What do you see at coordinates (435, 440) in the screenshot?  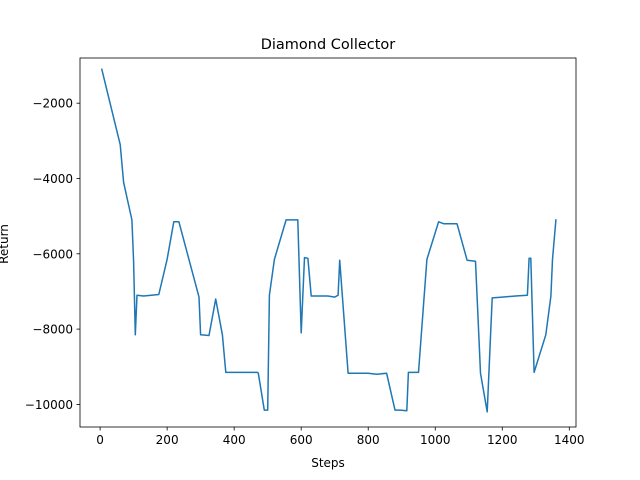 I see `x-tick-label: 1000` at bounding box center [435, 440].